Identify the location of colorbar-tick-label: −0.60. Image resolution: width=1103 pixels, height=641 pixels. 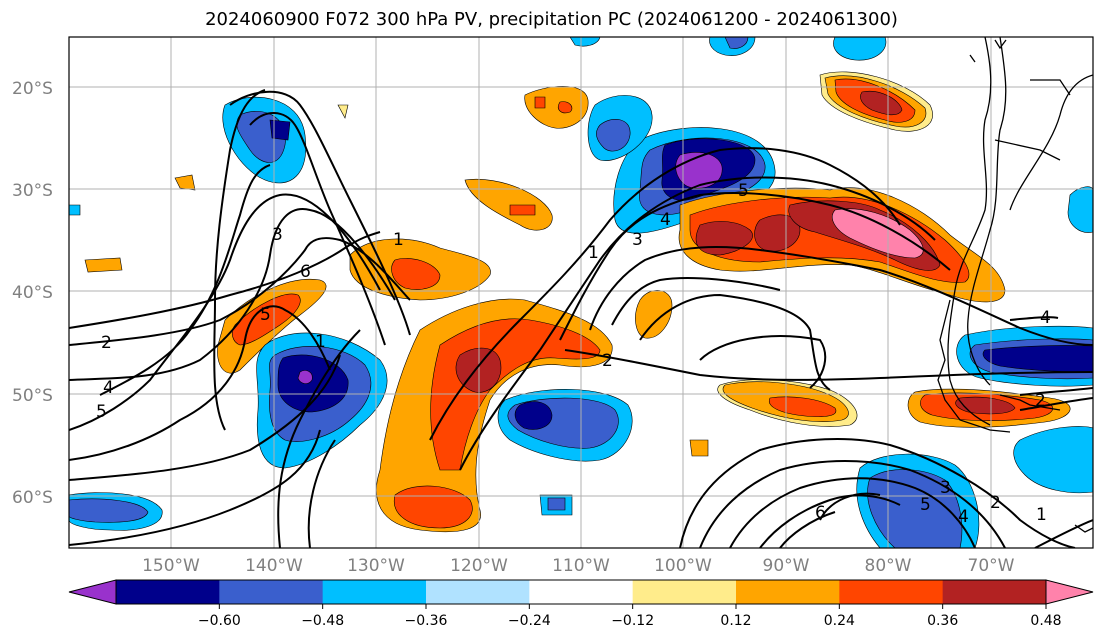
(219, 621).